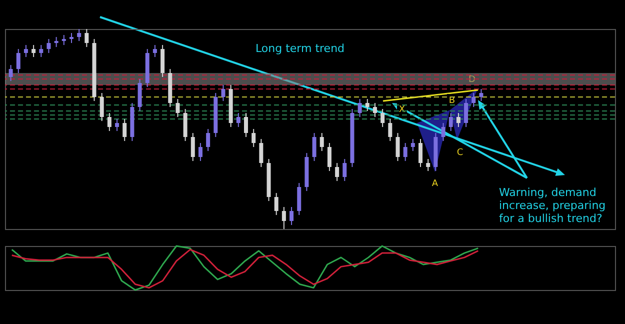  I want to click on text: Warning, demand increase, preparing for a bullish trend?, so click(552, 205).